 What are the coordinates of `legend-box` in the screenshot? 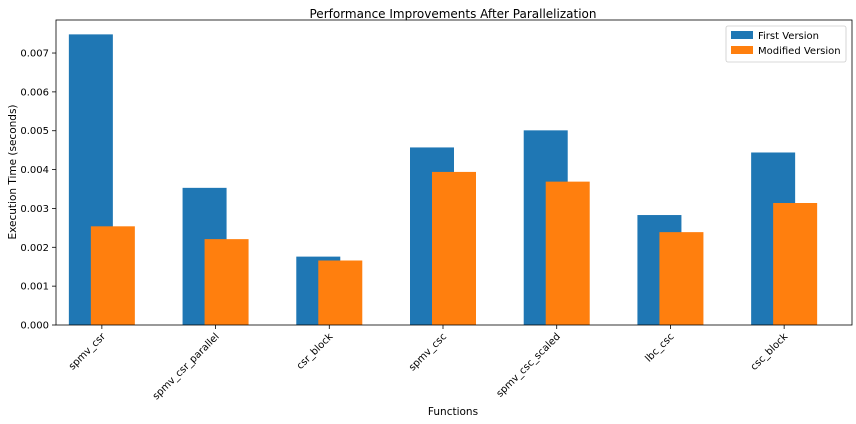 It's located at (786, 44).